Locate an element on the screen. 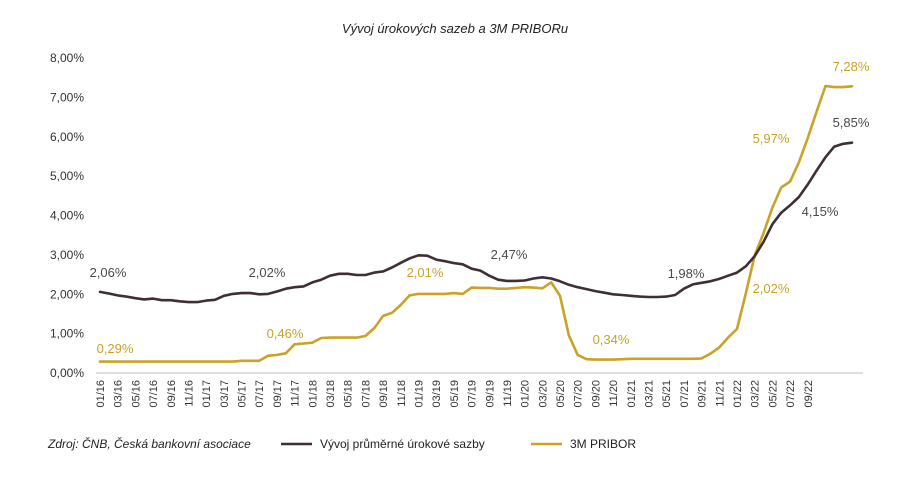  x-tick-label: 09/20 is located at coordinates (596, 394).